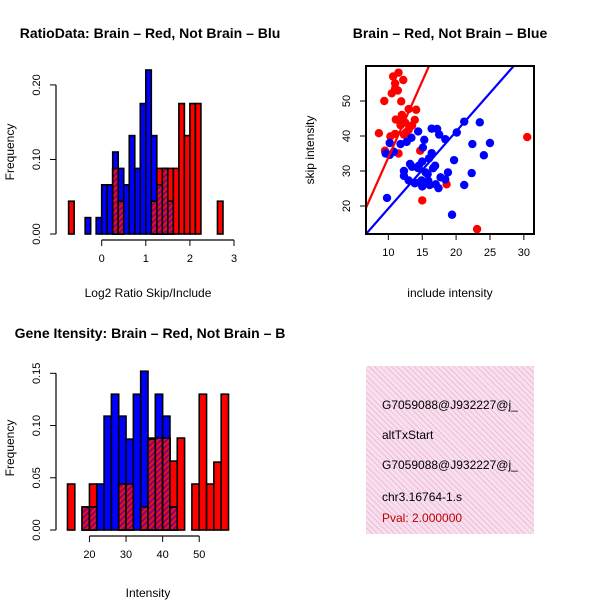 Image resolution: width=600 pixels, height=600 pixels. I want to click on x-tick-label: 50, so click(199, 555).